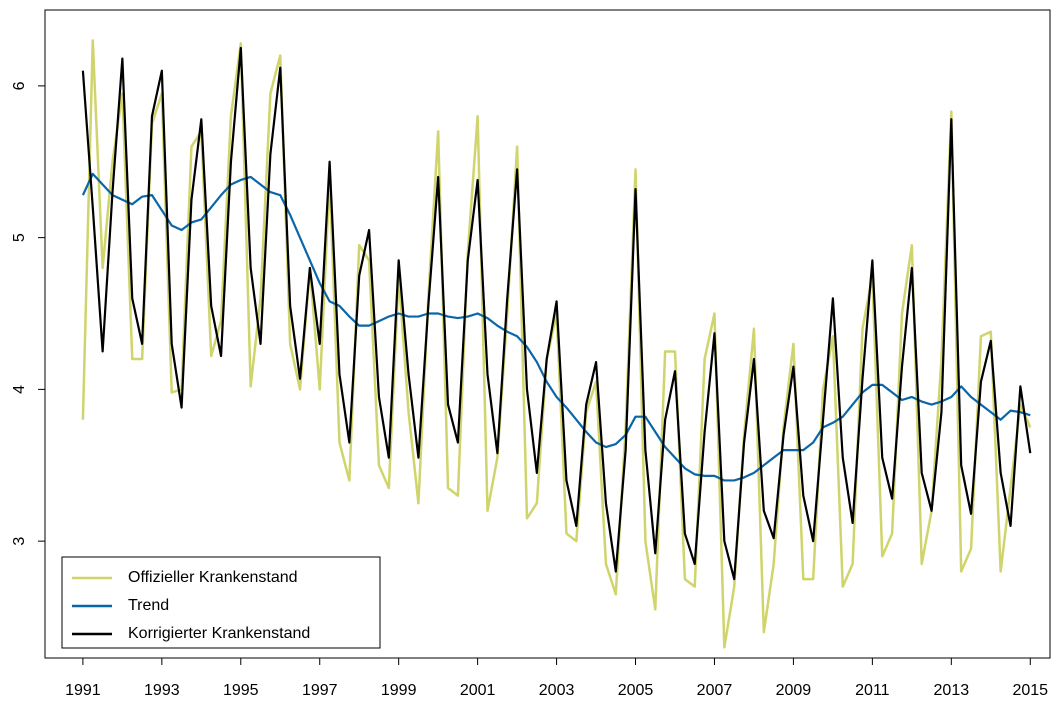 This screenshot has width=1061, height=711. What do you see at coordinates (19, 85) in the screenshot?
I see `y-tick-label: 6` at bounding box center [19, 85].